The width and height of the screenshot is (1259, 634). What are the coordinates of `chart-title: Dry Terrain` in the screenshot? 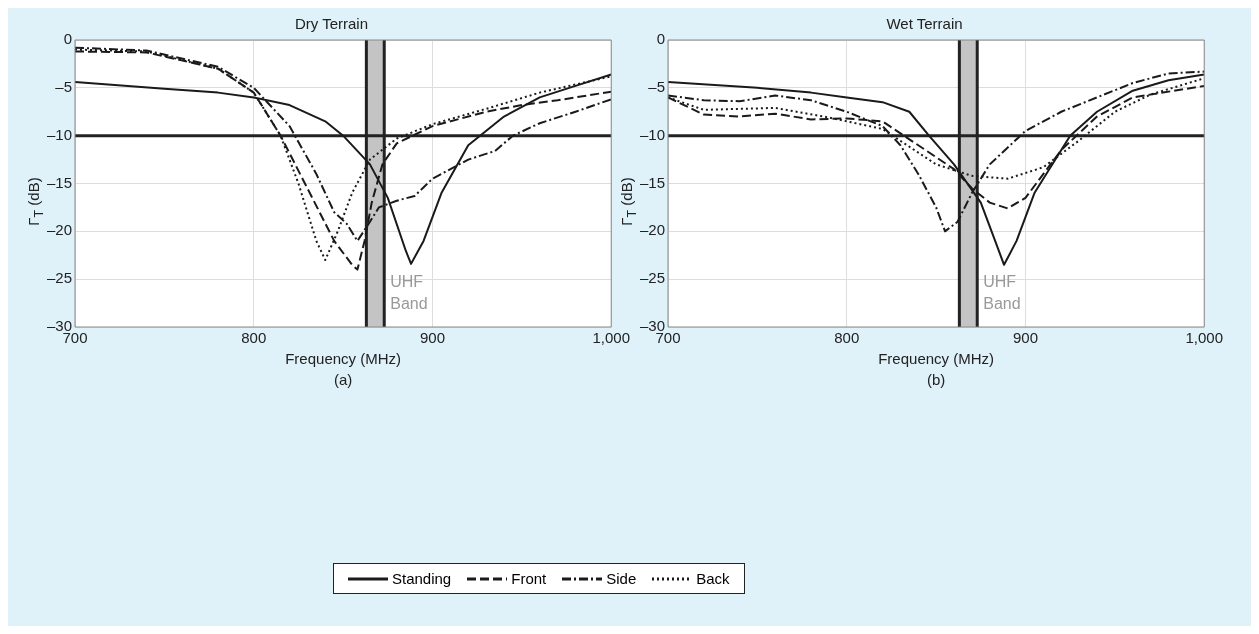 It's located at (331, 24).